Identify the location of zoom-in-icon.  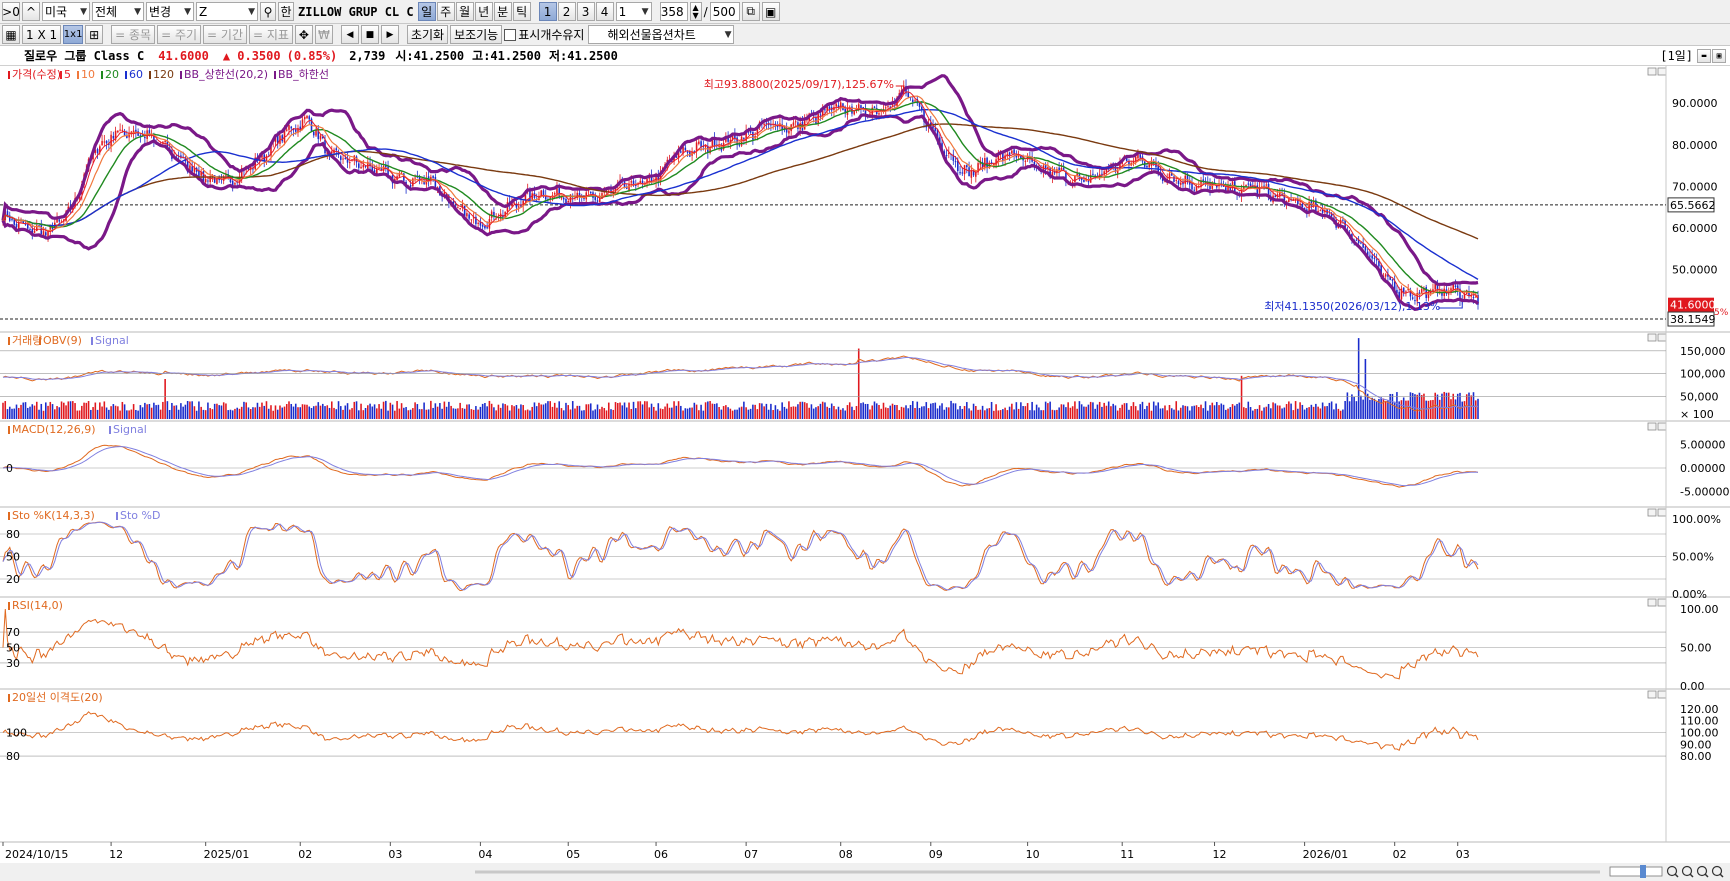
(1687, 871).